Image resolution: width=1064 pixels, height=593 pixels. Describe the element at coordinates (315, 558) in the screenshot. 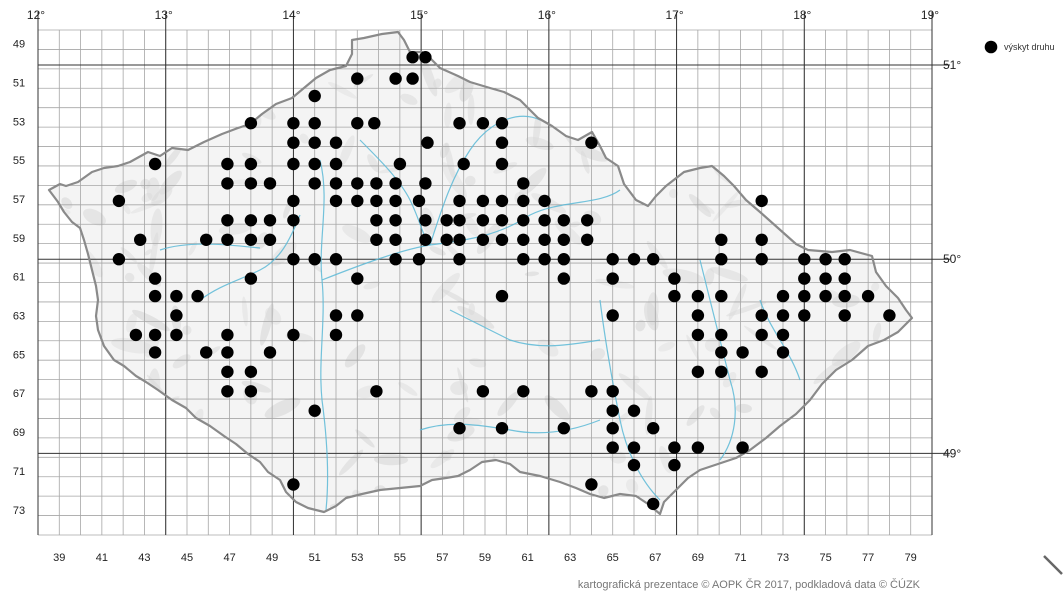

I see `column-label: 51` at that location.